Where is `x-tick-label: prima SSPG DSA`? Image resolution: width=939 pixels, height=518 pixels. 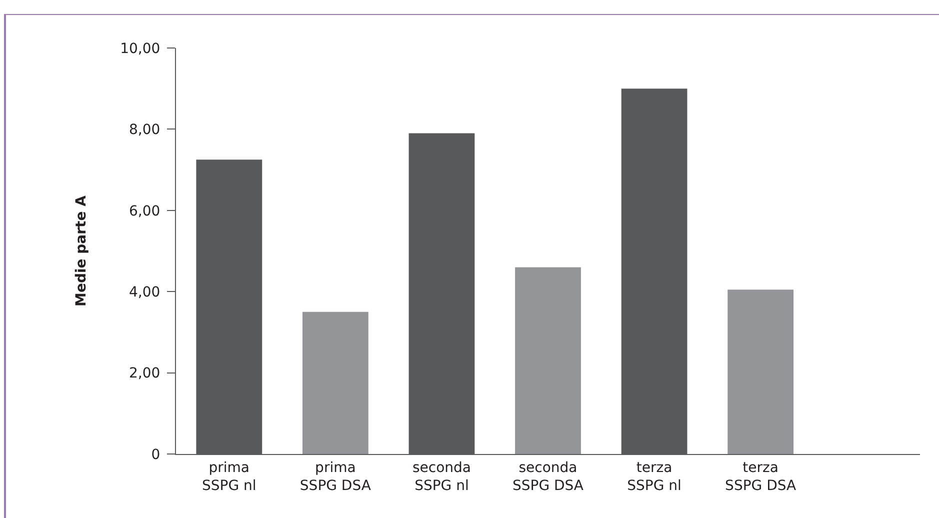 x-tick-label: prima SSPG DSA is located at coordinates (336, 477).